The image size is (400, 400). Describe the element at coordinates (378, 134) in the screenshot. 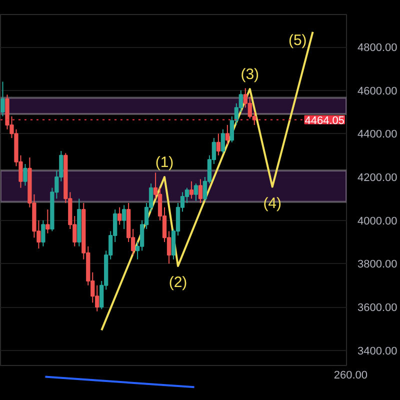

I see `y-tick-label: 4400.00` at that location.